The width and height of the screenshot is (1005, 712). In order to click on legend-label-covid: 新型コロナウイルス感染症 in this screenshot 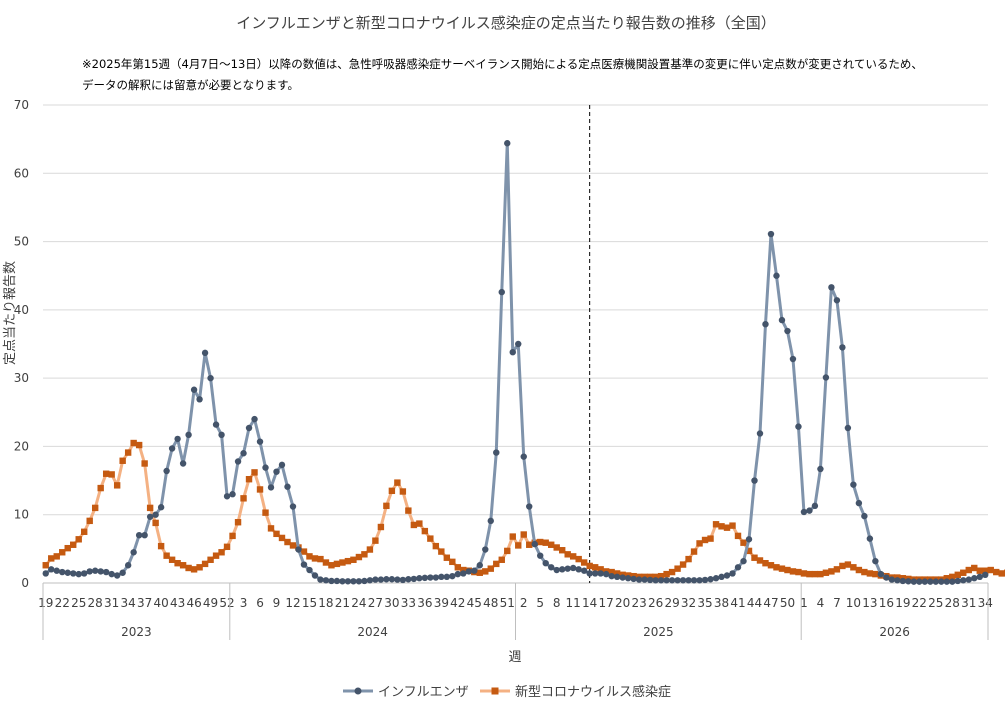, I will do `click(593, 692)`.